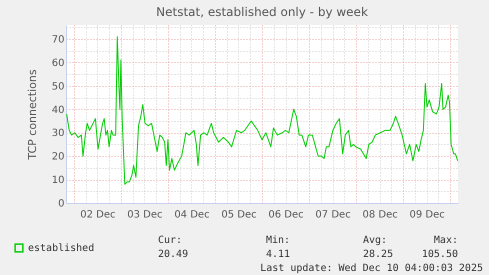 Image resolution: width=497 pixels, height=275 pixels. I want to click on x-tick-label: 02 Dec, so click(98, 215).